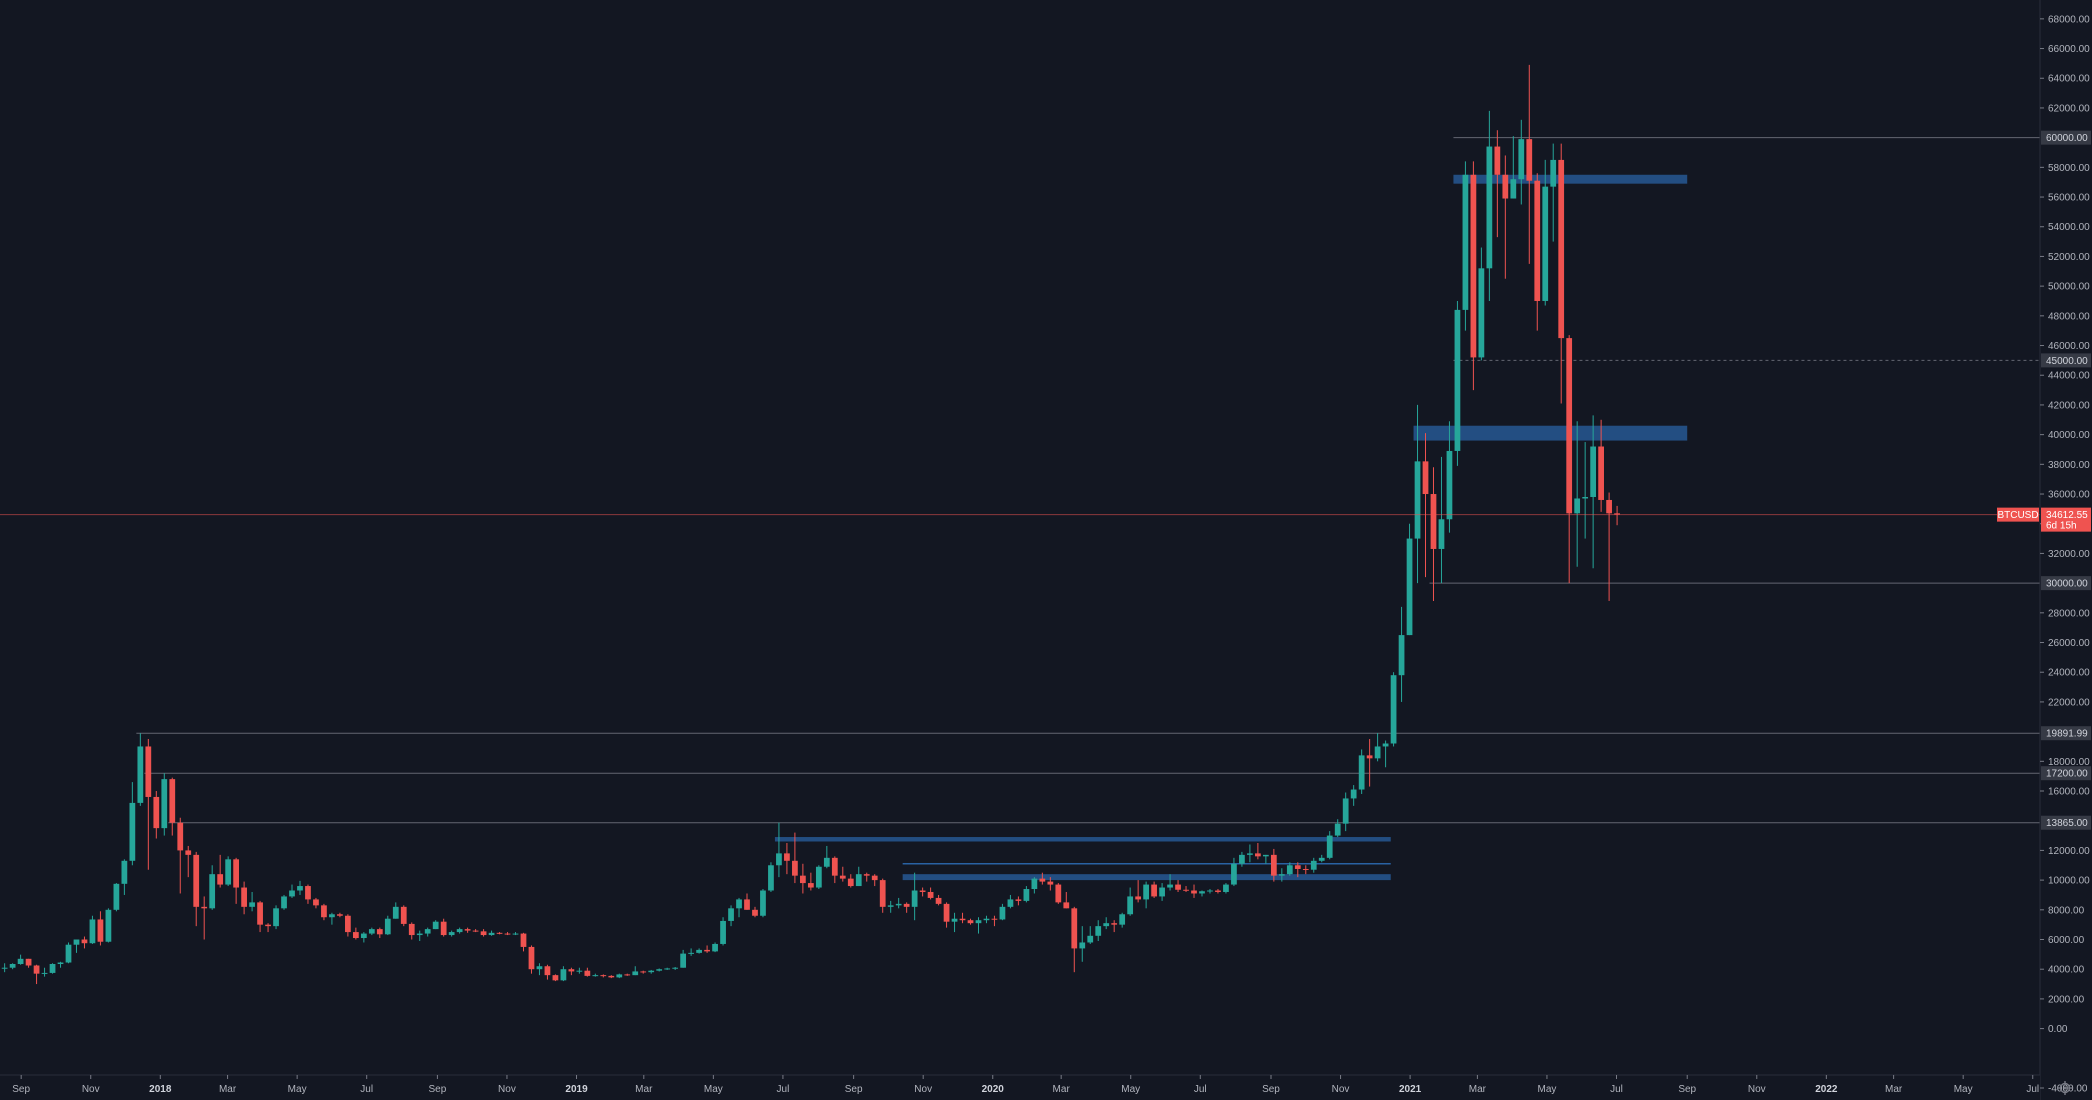 This screenshot has width=2092, height=1100. Describe the element at coordinates (2018, 514) in the screenshot. I see `symbol-tag-bg` at that location.